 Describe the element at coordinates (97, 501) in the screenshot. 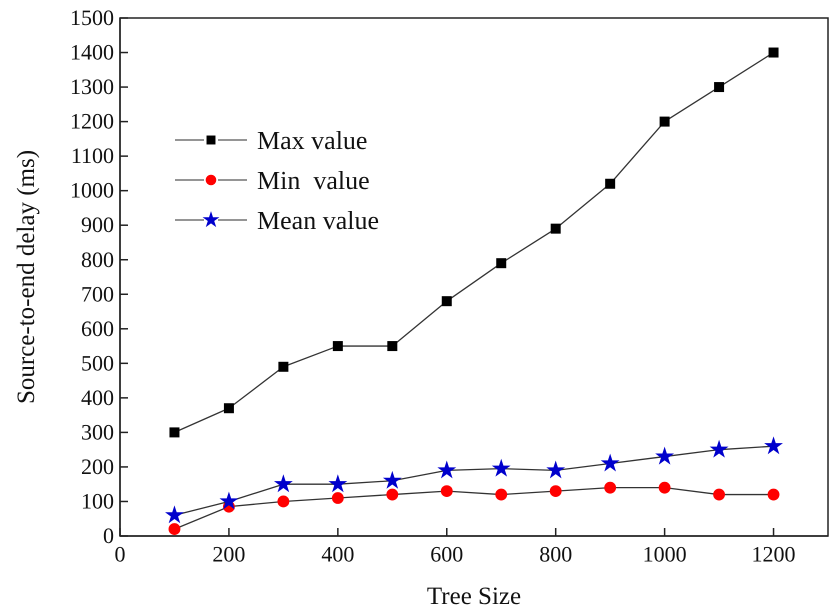

I see `y-tick-label: 100` at that location.